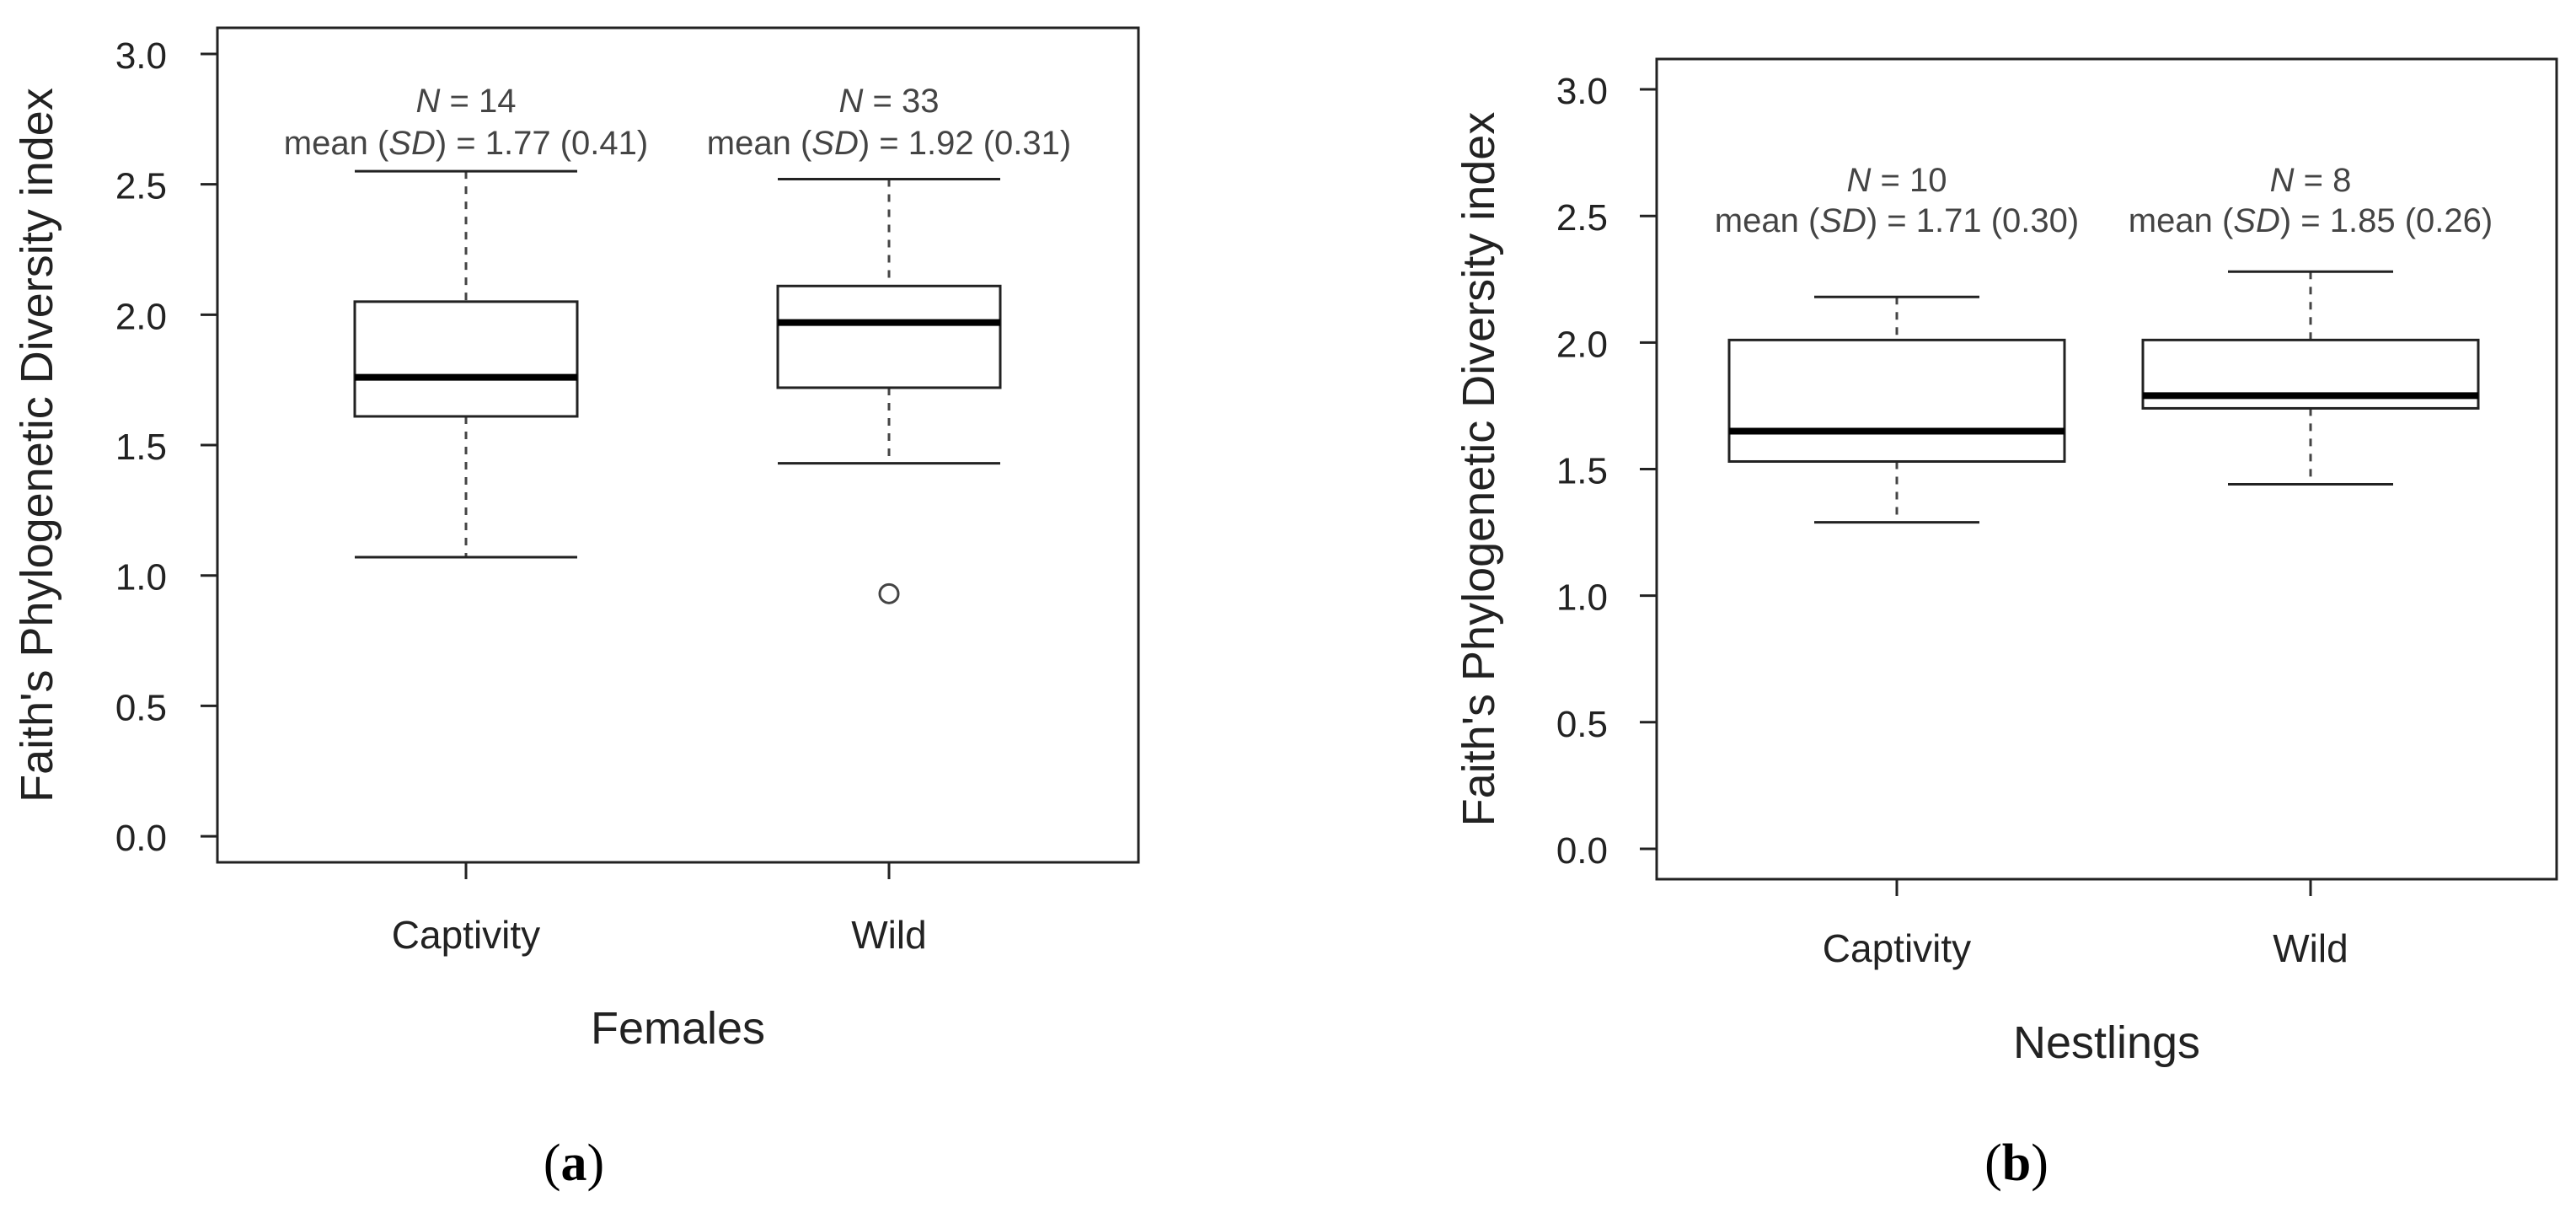  What do you see at coordinates (2106, 1042) in the screenshot?
I see `x-axis-label: Nestlings` at bounding box center [2106, 1042].